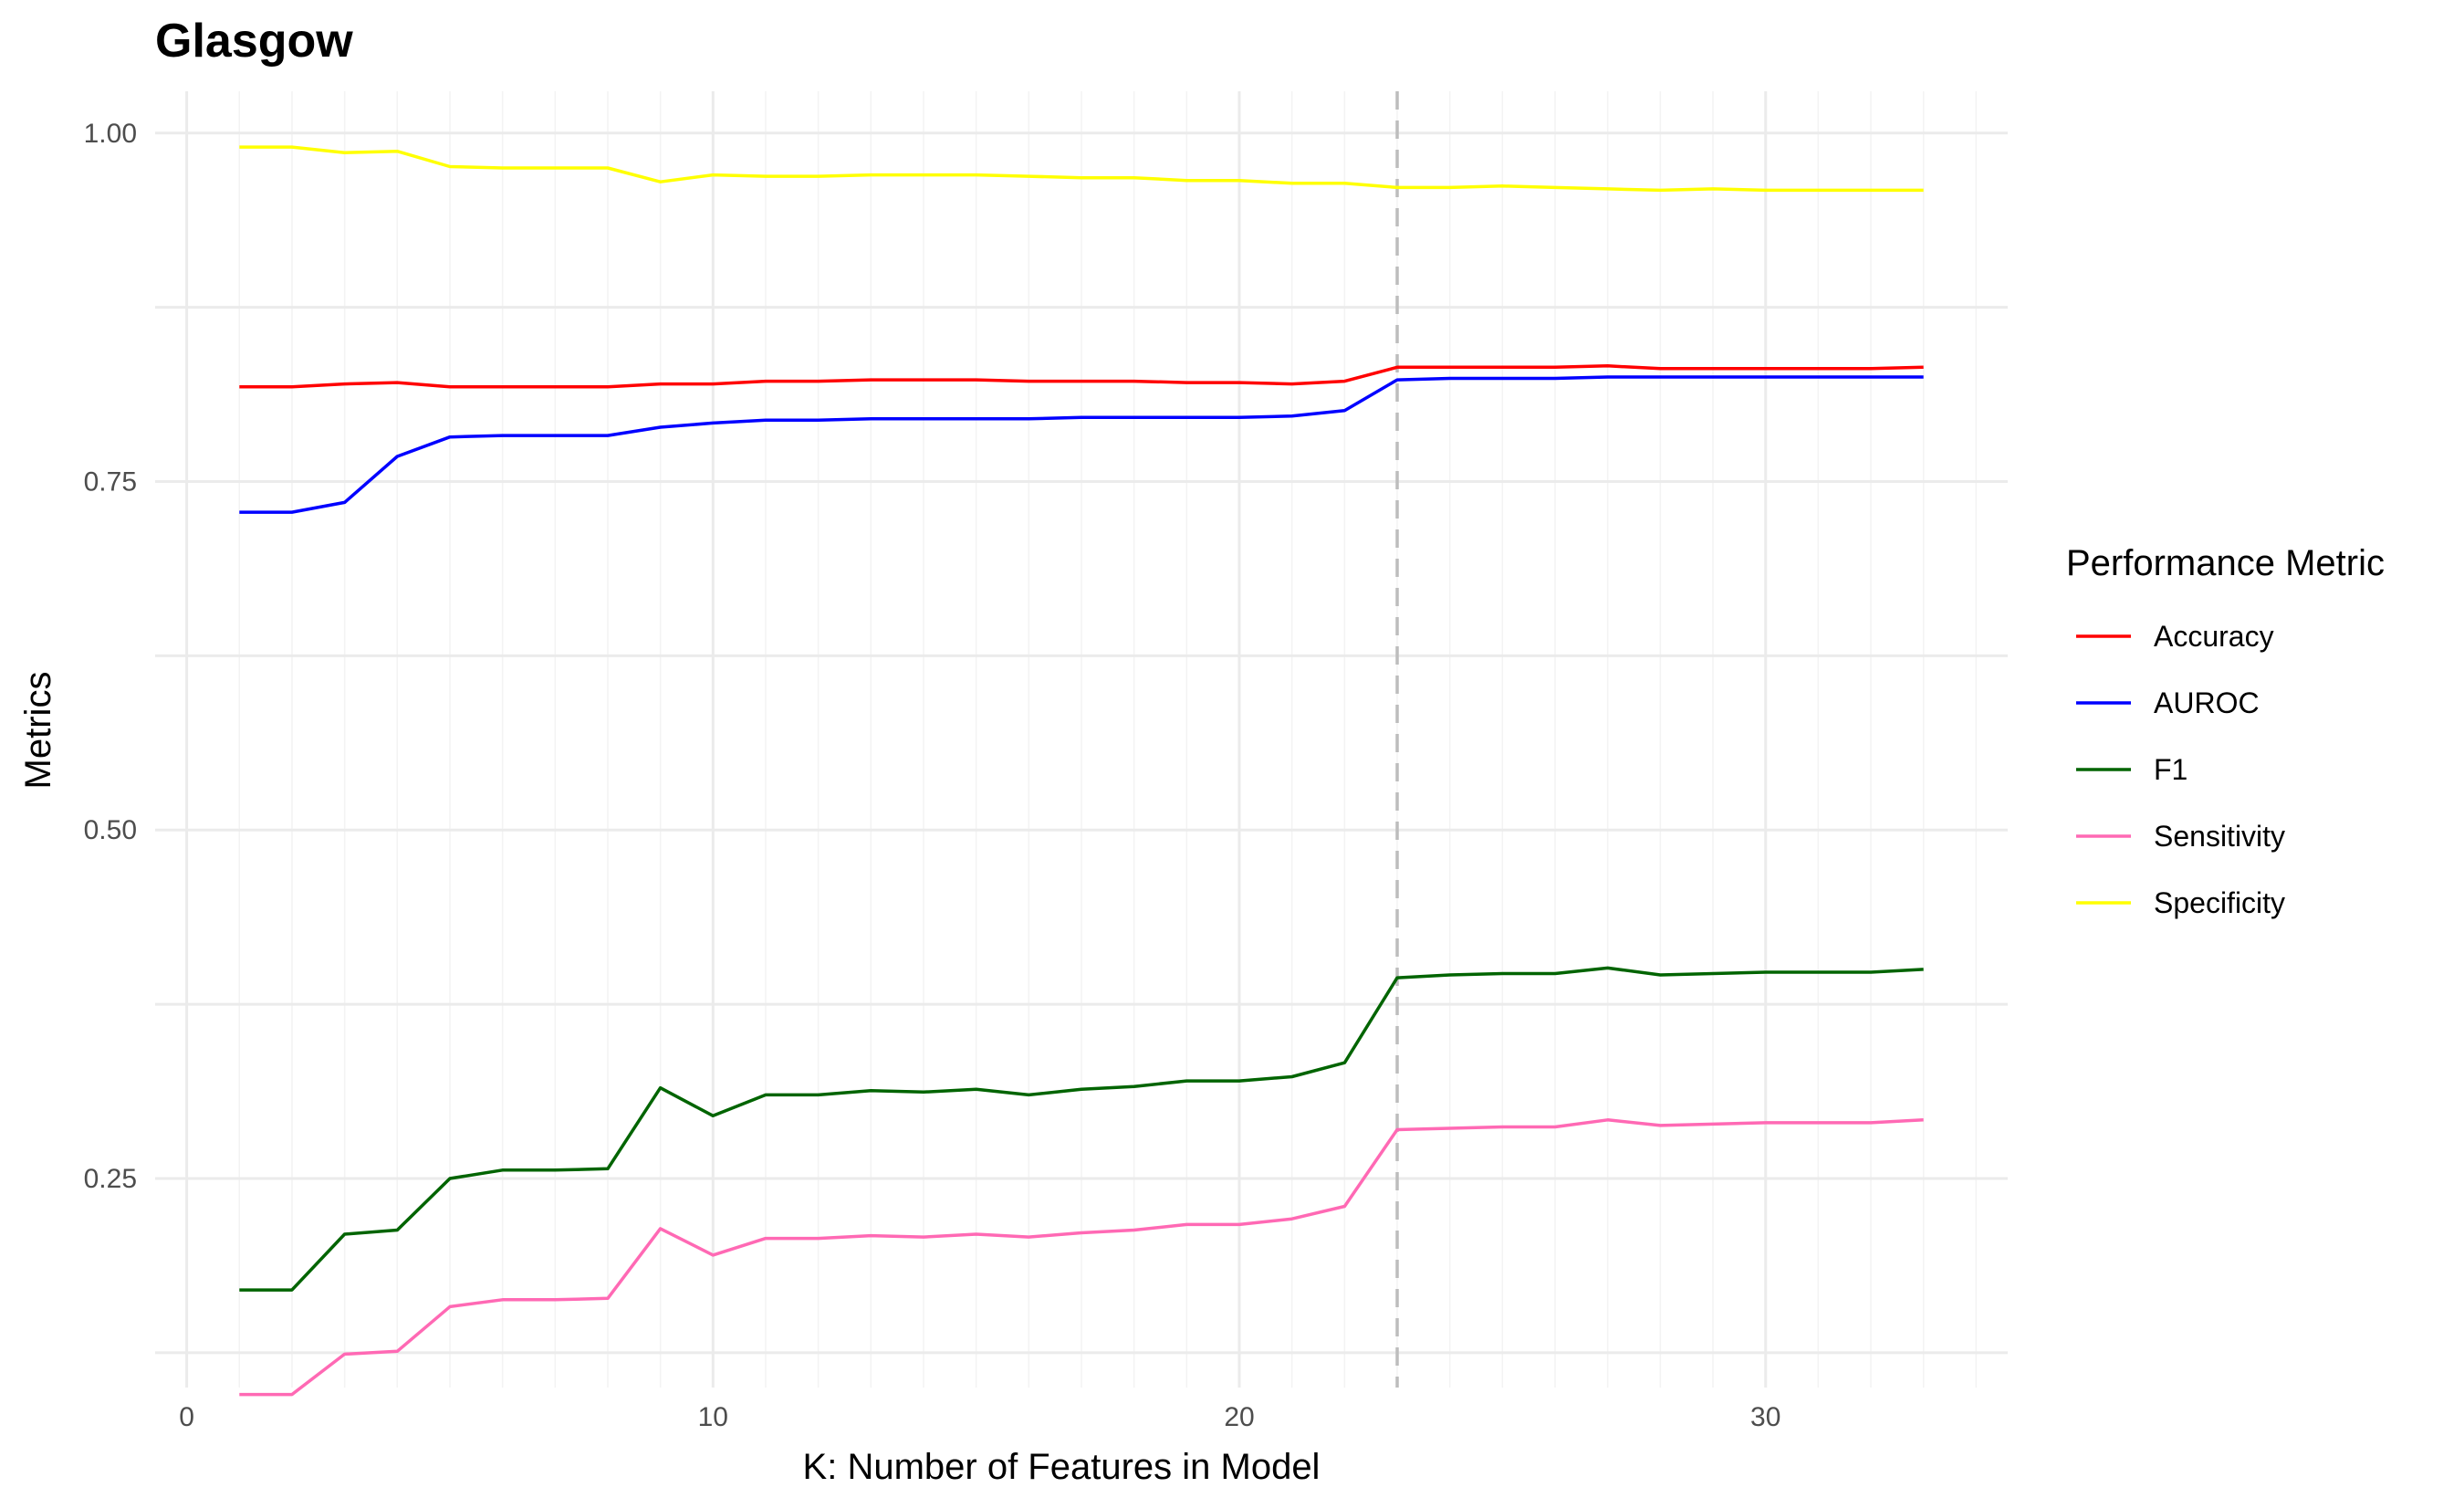  I want to click on series-line-auroc, so click(1081, 444).